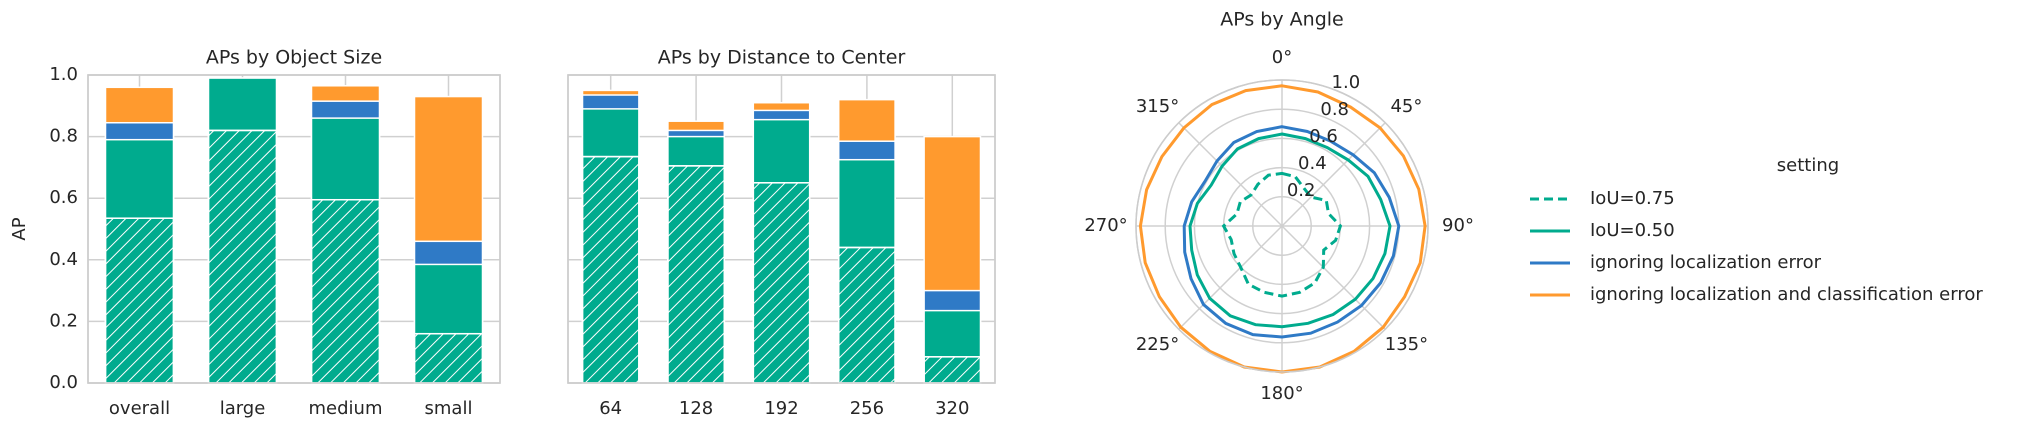 This screenshot has width=2035, height=428. Describe the element at coordinates (63, 197) in the screenshot. I see `y-tick-label: 0.6` at that location.